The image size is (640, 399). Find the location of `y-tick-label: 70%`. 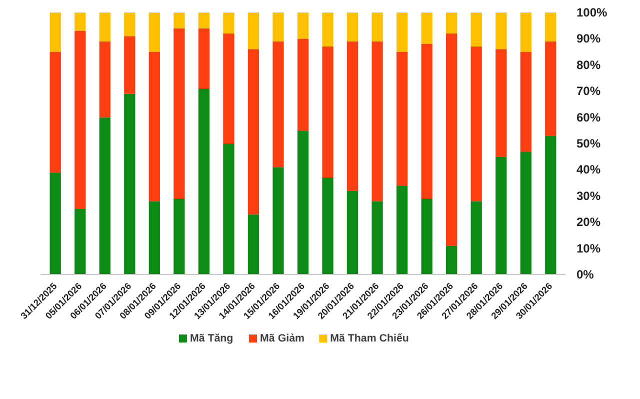

y-tick-label: 70% is located at coordinates (588, 91).